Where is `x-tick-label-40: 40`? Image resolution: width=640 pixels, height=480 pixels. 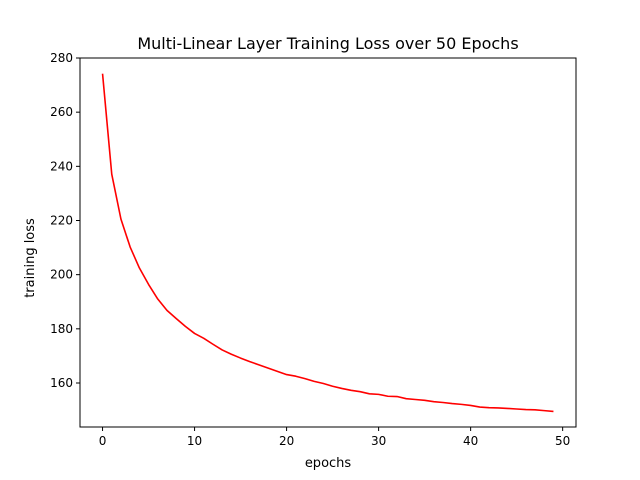 x-tick-label-40: 40 is located at coordinates (470, 441).